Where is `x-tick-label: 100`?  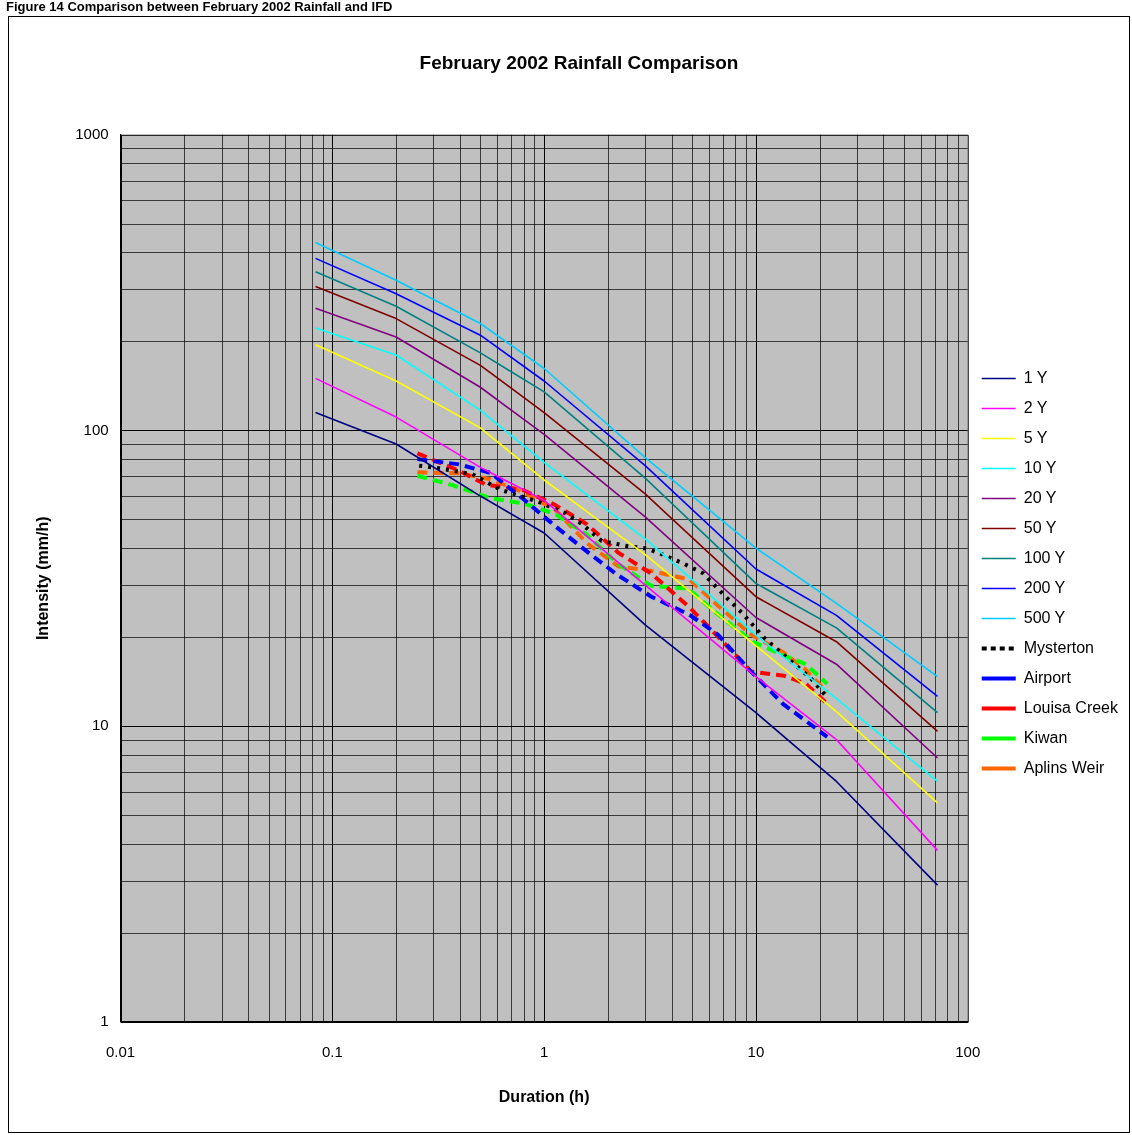
x-tick-label: 100 is located at coordinates (968, 1051).